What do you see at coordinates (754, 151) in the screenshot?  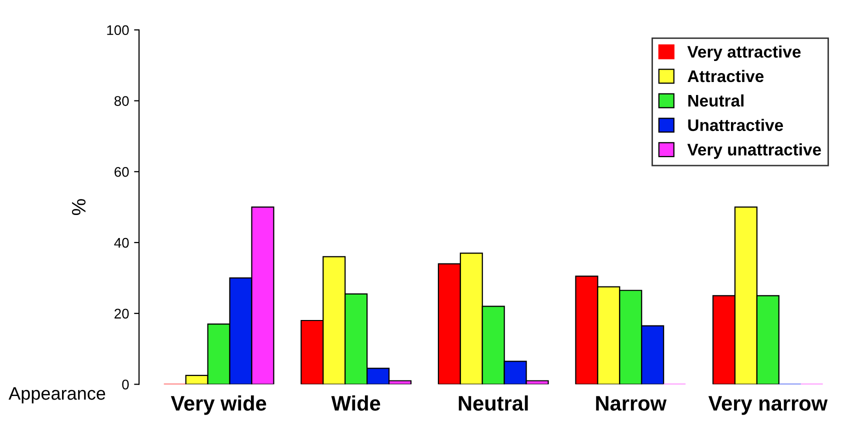 I see `legend-label: Very unattractive` at bounding box center [754, 151].